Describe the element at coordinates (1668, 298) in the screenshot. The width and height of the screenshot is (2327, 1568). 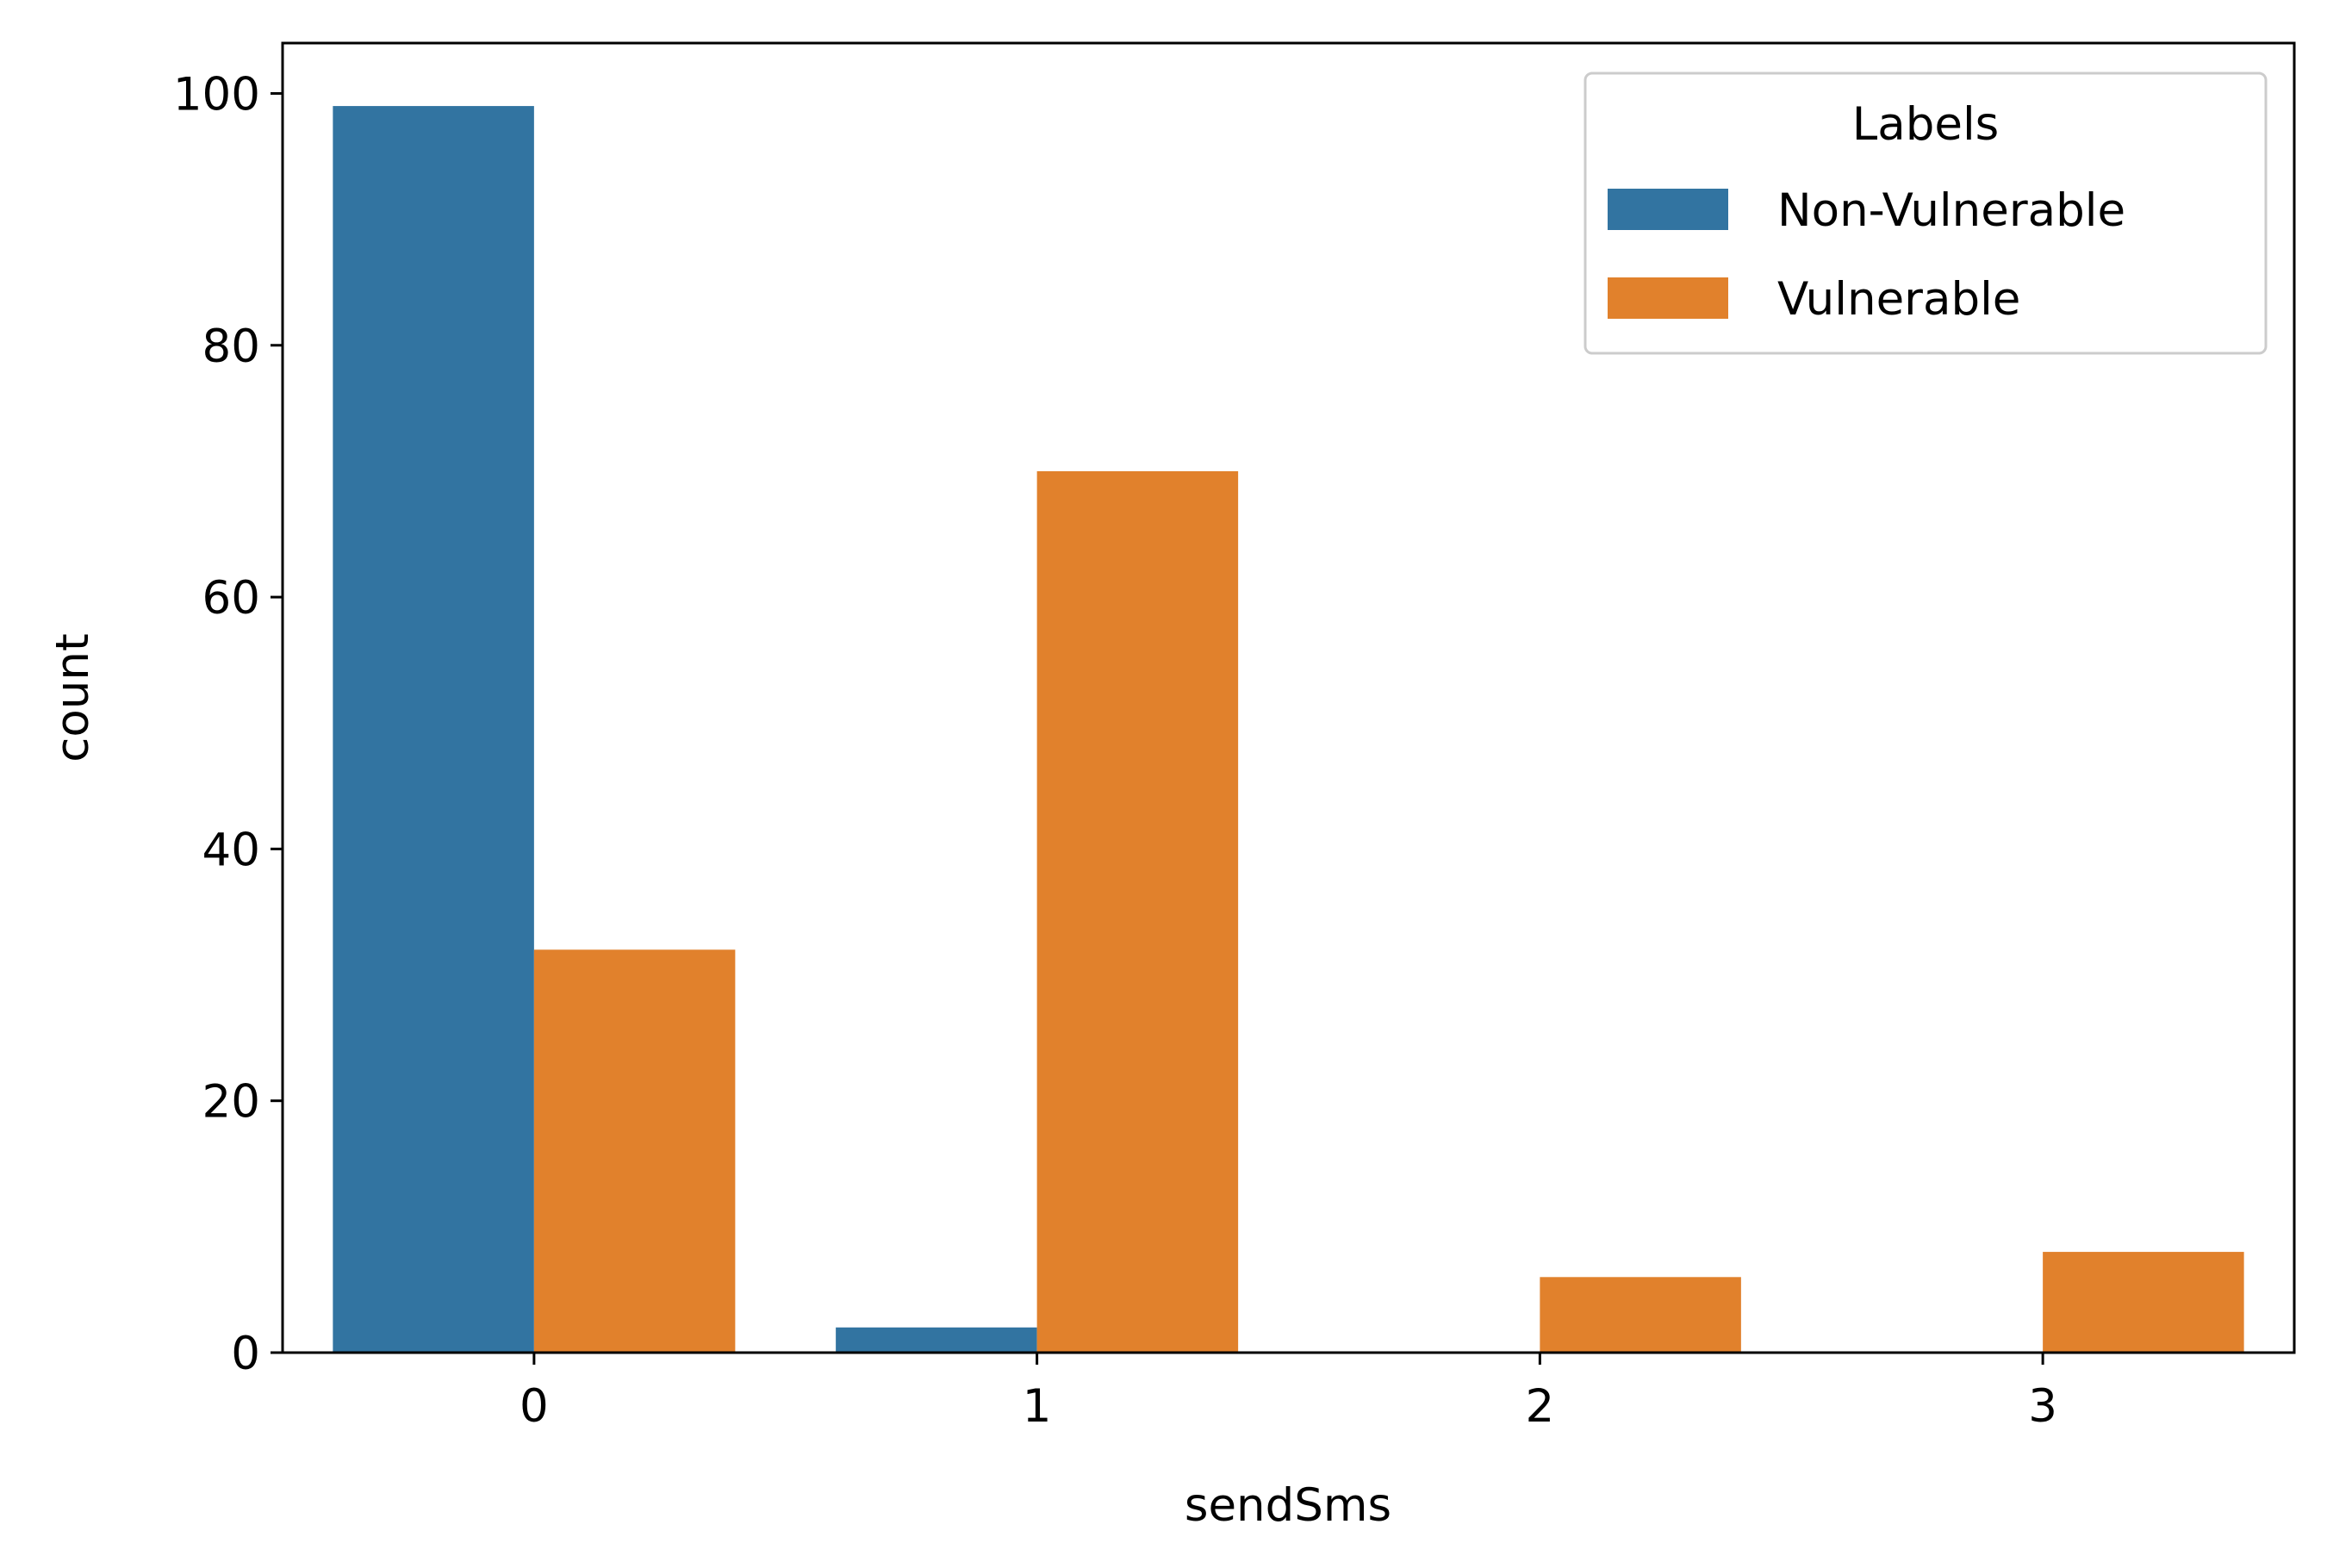
I see `legend-swatch-vulnerable` at that location.